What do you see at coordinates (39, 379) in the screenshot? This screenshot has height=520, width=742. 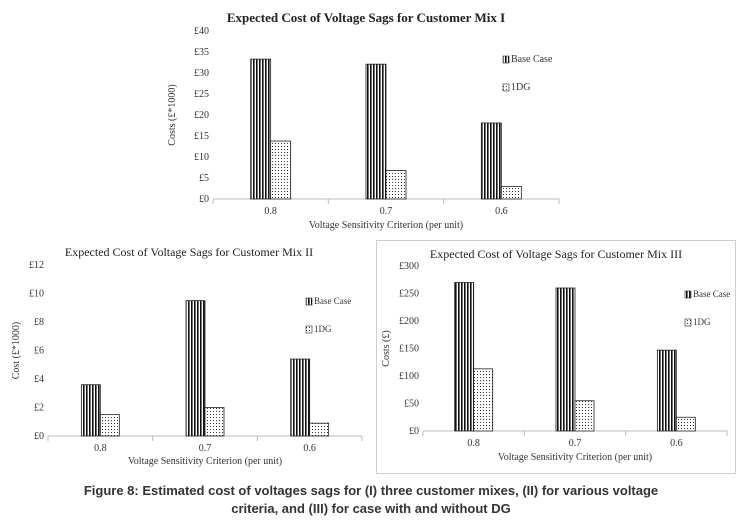 I see `y-tick-label: £4` at bounding box center [39, 379].